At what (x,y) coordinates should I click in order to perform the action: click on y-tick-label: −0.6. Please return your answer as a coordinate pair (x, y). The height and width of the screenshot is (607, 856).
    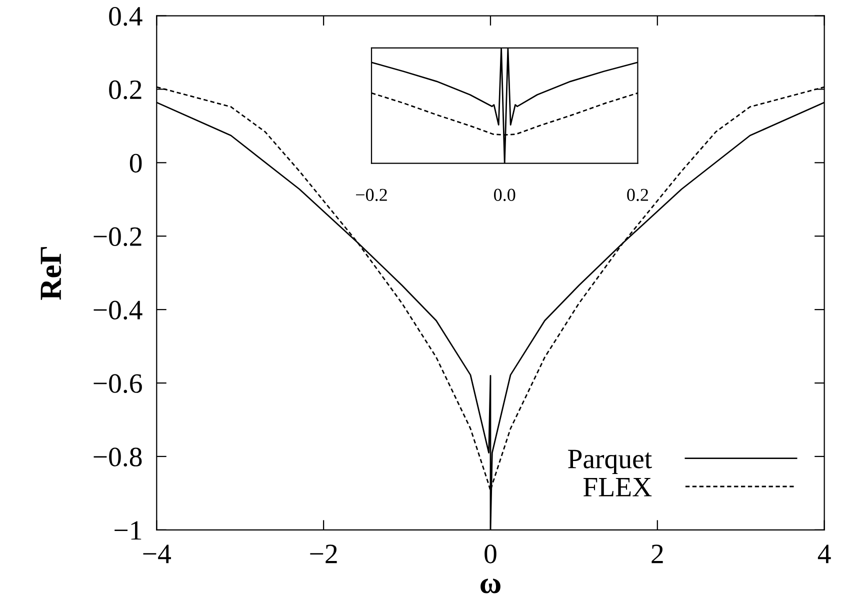
    Looking at the image, I should click on (118, 384).